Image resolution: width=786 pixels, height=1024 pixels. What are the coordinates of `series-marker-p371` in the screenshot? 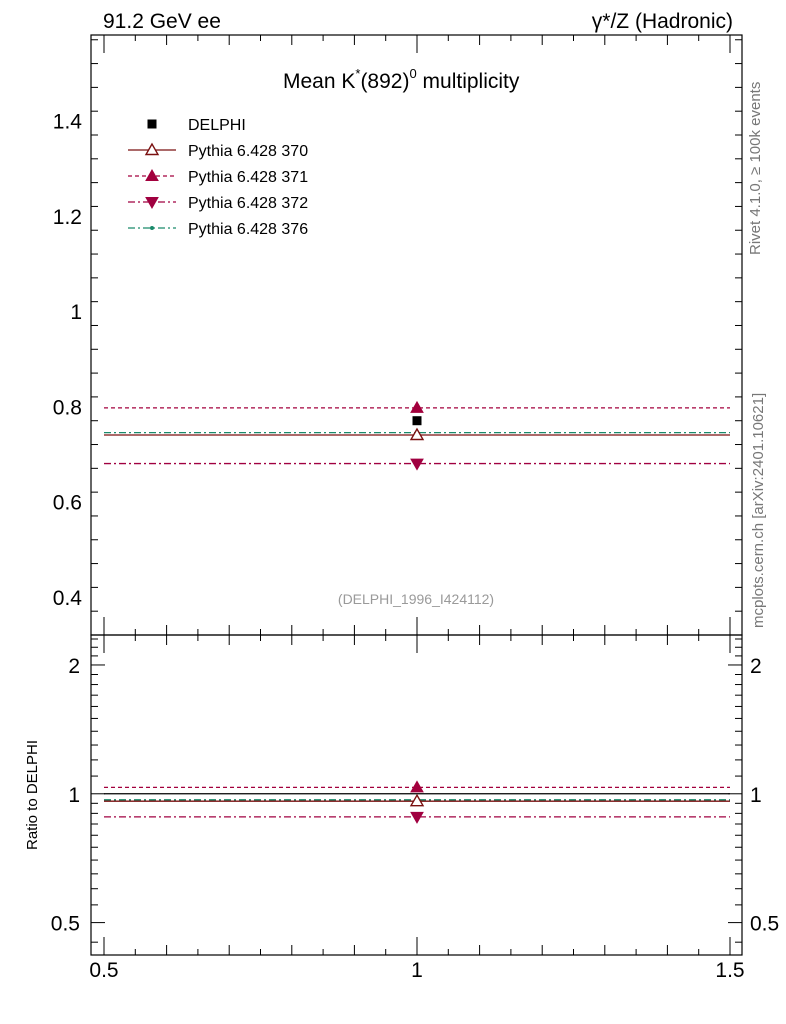 It's located at (417, 406).